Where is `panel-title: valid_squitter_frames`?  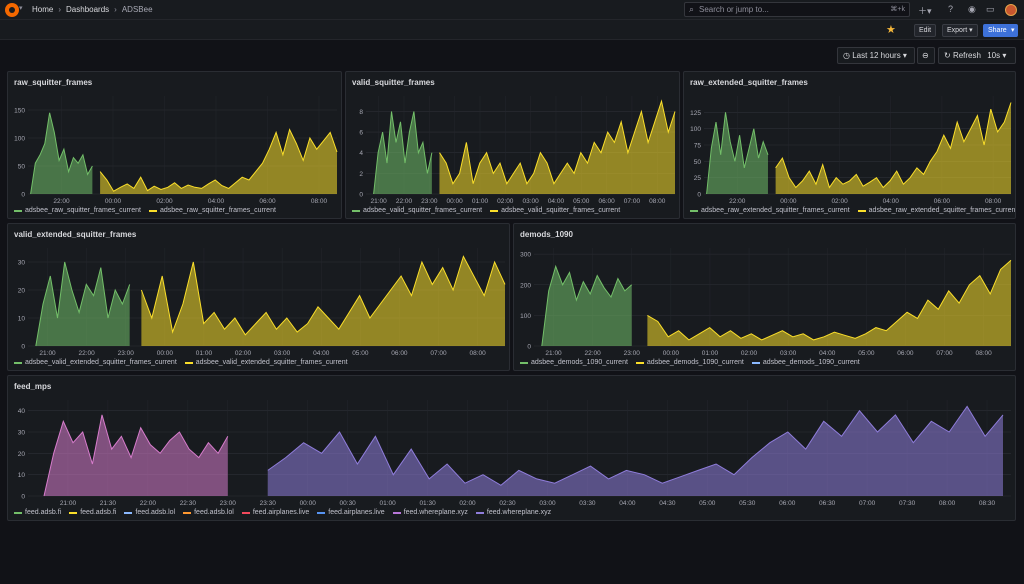 panel-title: valid_squitter_frames is located at coordinates (393, 82).